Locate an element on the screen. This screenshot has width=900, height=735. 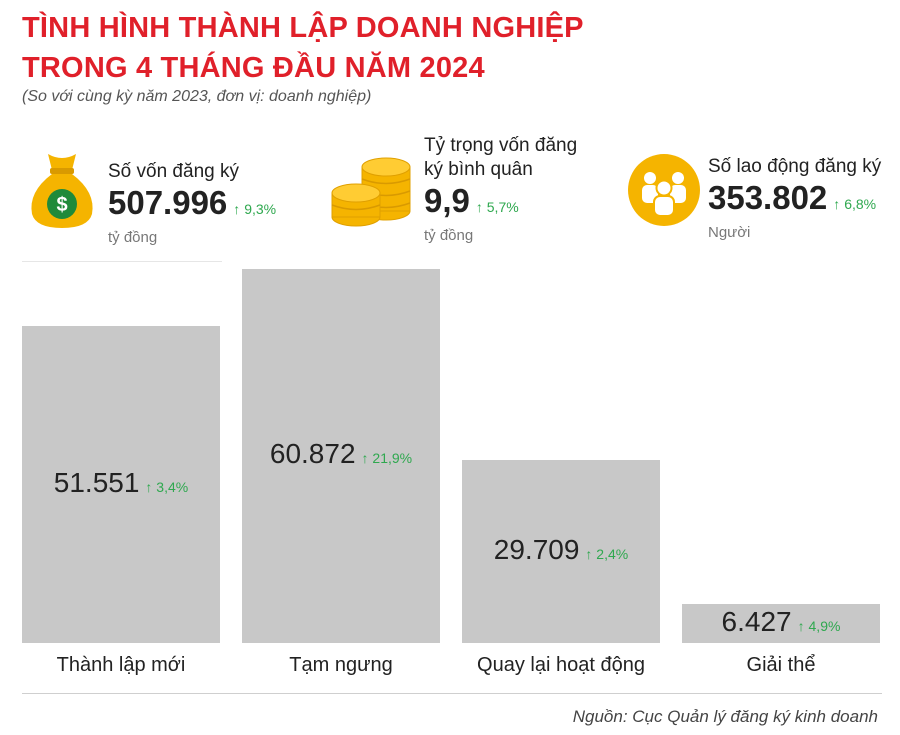
category-label-0: Thành lập mới is located at coordinates (121, 665).